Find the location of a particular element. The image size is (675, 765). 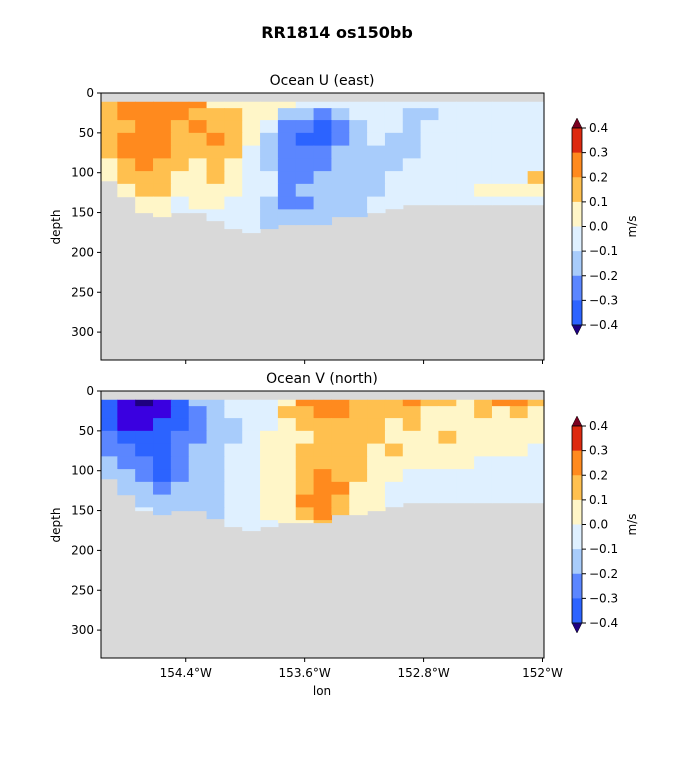

colorbar-label: m/s is located at coordinates (632, 227).